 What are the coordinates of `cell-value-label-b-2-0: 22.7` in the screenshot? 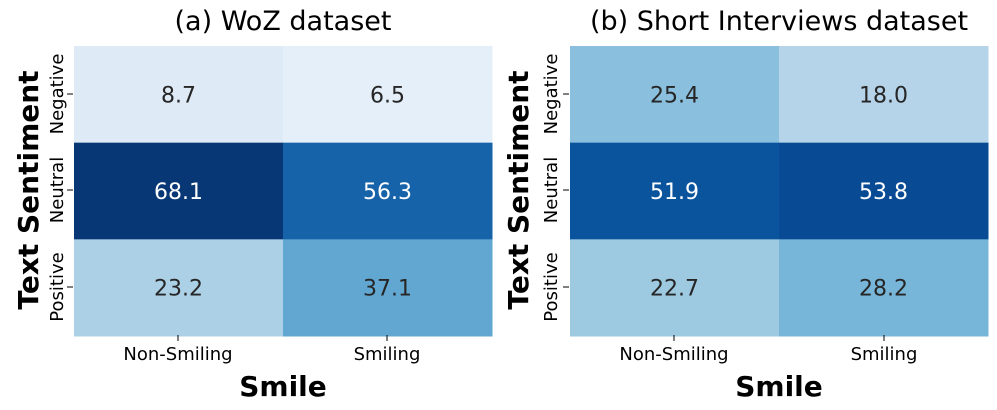 It's located at (674, 289).